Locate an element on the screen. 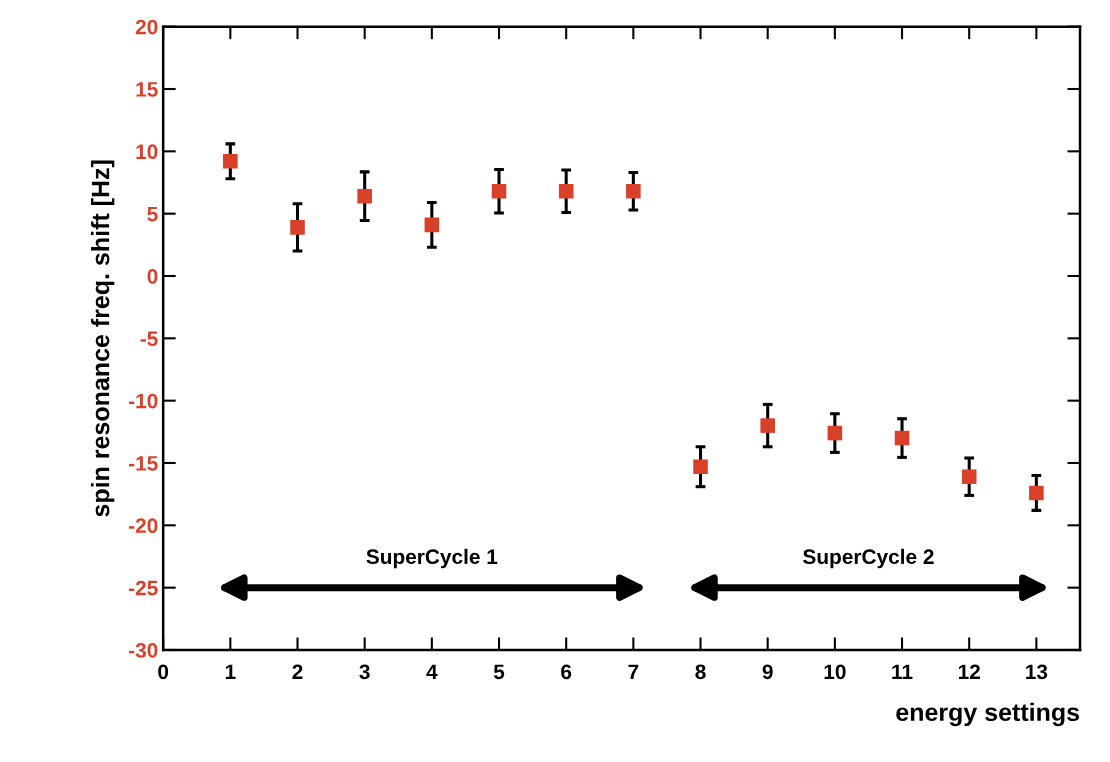  y-tick-label: -5 is located at coordinates (149, 339).